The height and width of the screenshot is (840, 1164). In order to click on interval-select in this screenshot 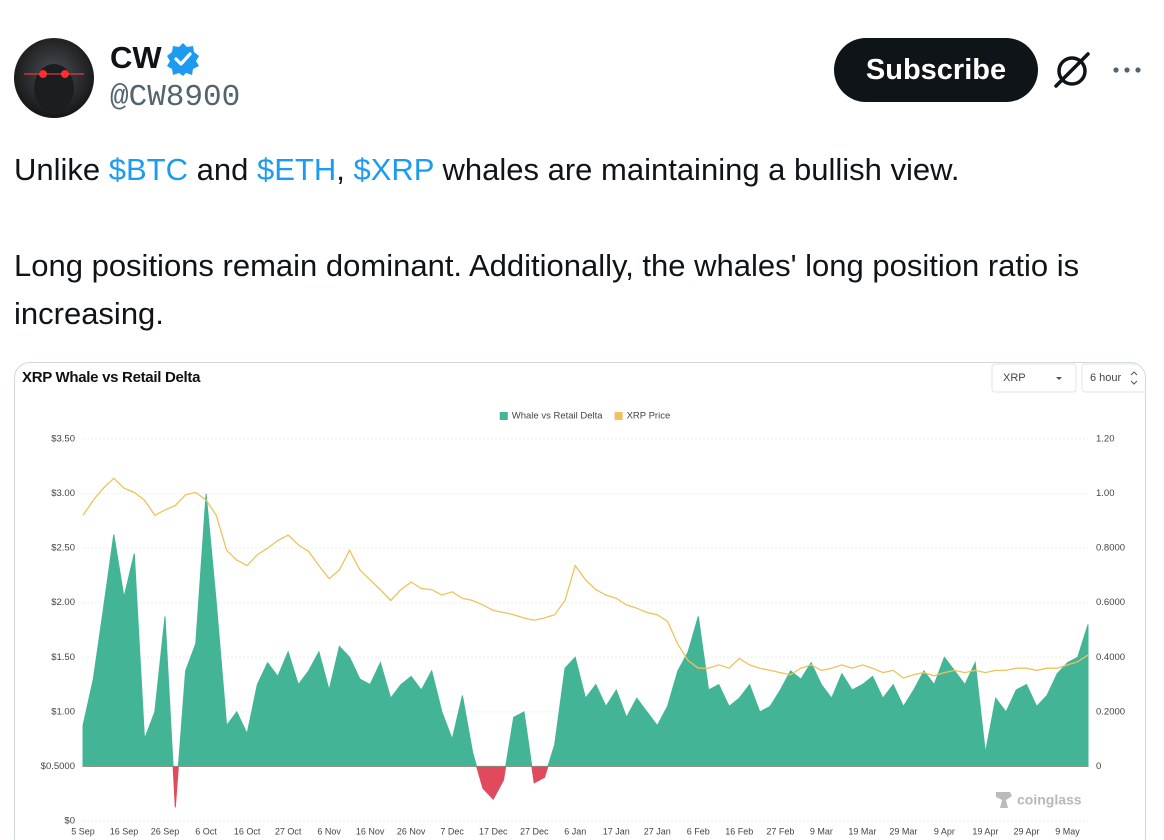, I will do `click(1113, 378)`.